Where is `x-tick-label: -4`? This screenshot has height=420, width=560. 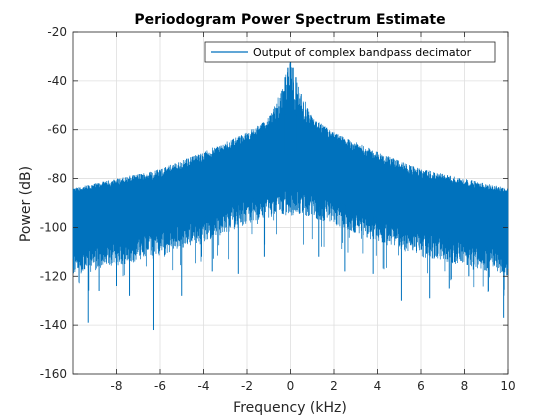 x-tick-label: -4 is located at coordinates (204, 386).